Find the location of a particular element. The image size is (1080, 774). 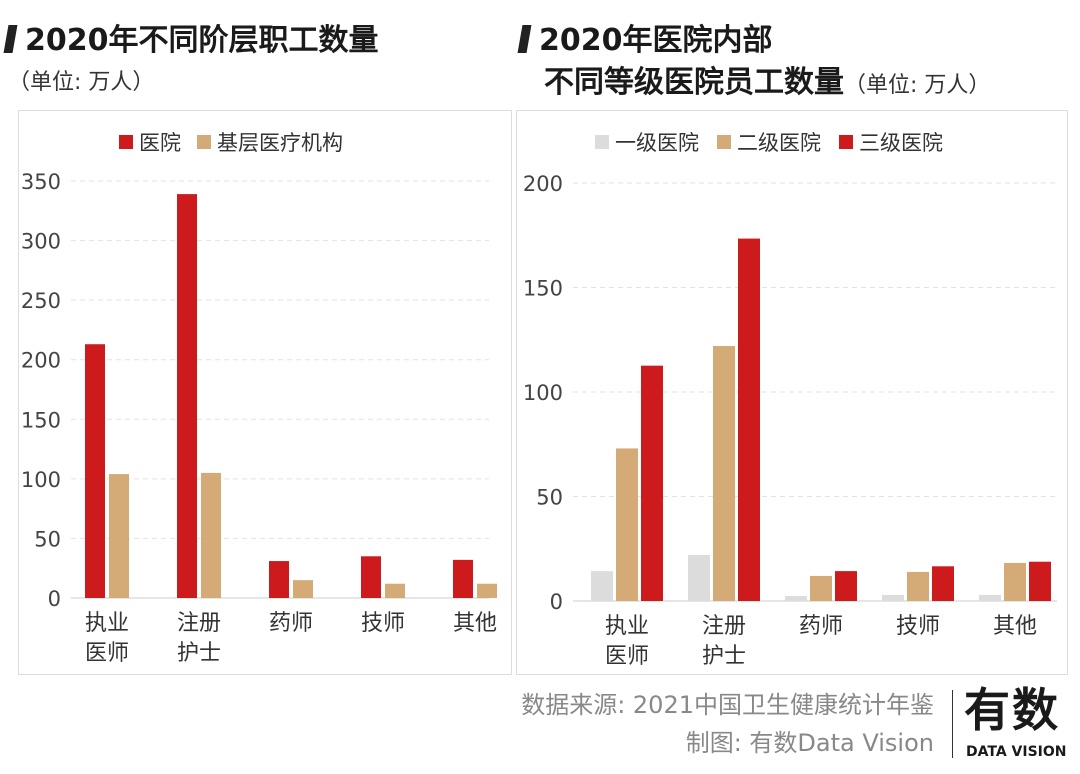

bar-二级医院-执业医师 is located at coordinates (627, 524).